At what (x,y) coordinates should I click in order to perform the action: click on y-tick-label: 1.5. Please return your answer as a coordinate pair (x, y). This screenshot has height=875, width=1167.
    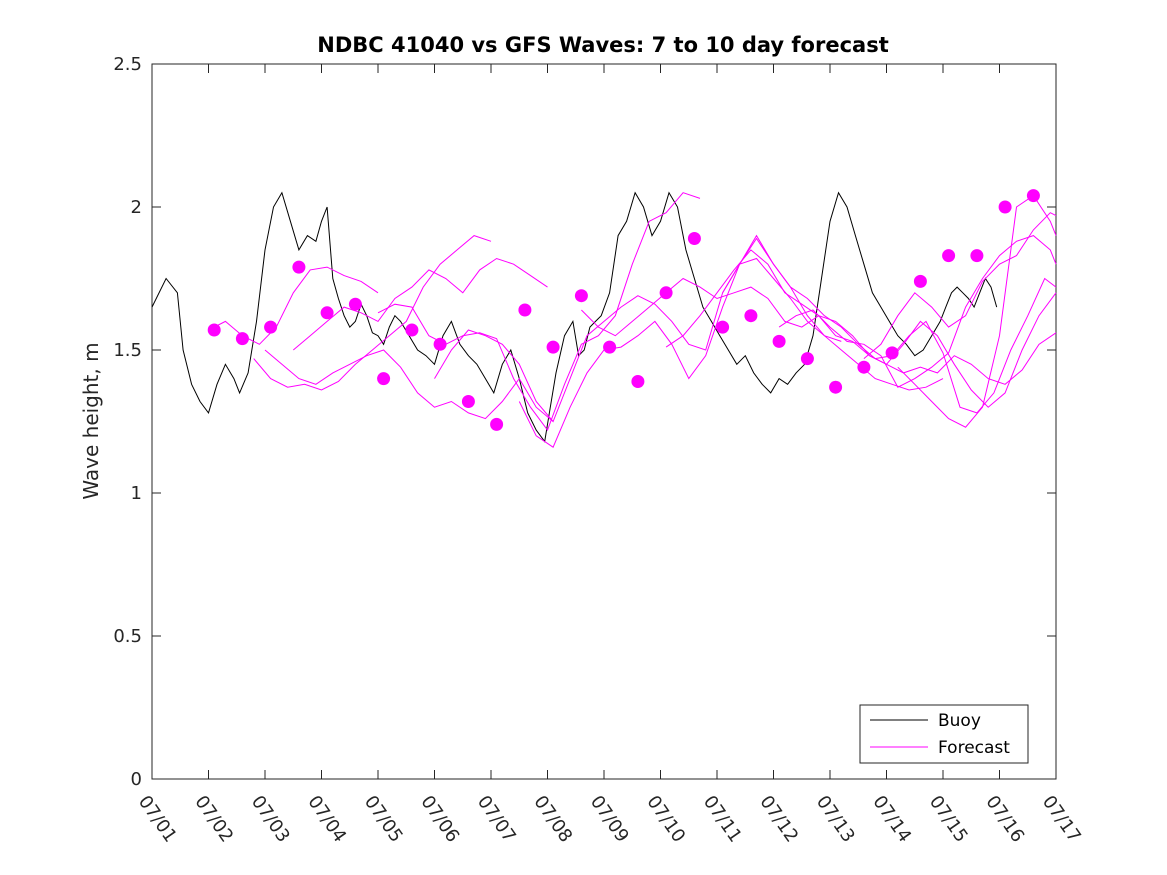
    Looking at the image, I should click on (127, 350).